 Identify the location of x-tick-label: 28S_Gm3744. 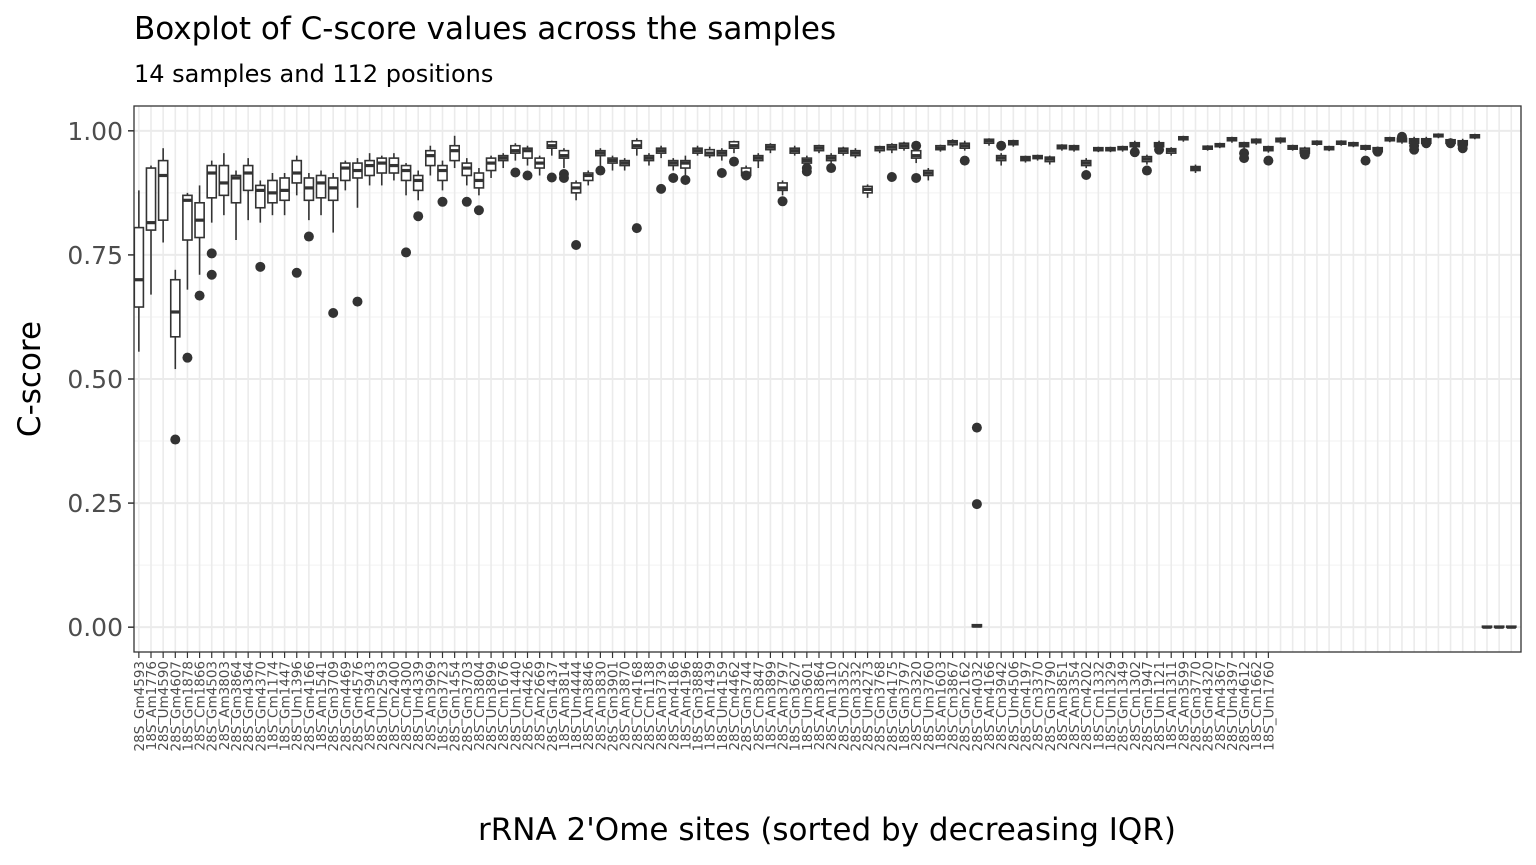
(747, 706).